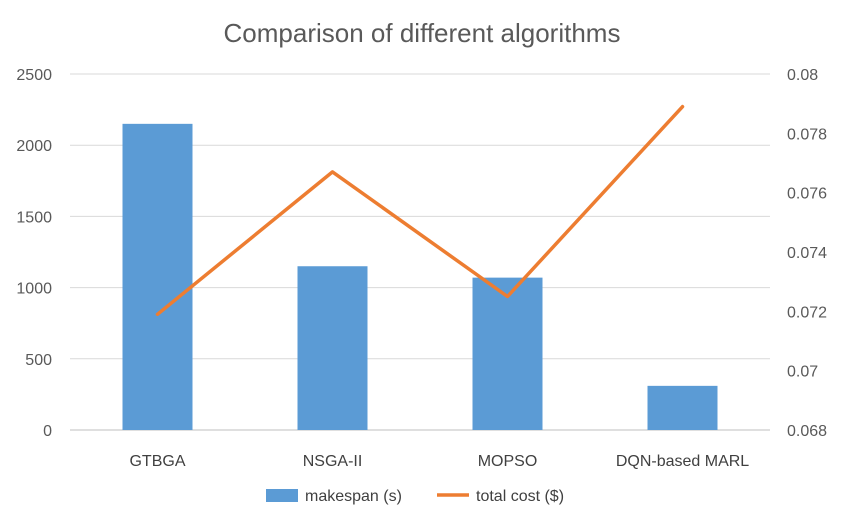  What do you see at coordinates (38, 360) in the screenshot?
I see `left-tick-label: 500` at bounding box center [38, 360].